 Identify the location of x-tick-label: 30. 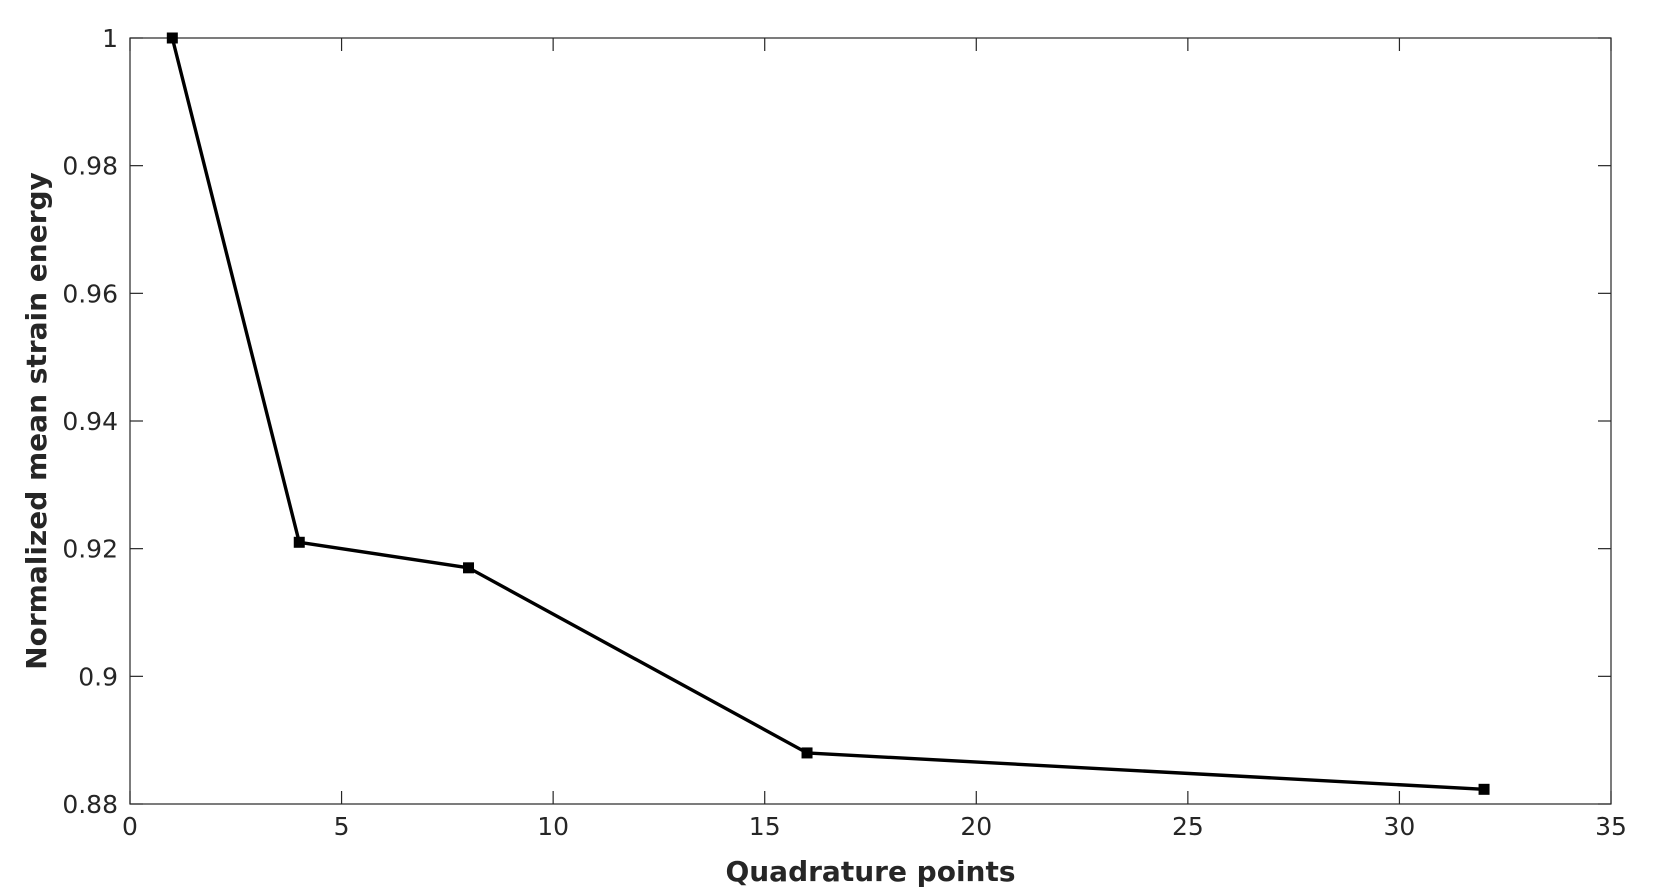
(1400, 826).